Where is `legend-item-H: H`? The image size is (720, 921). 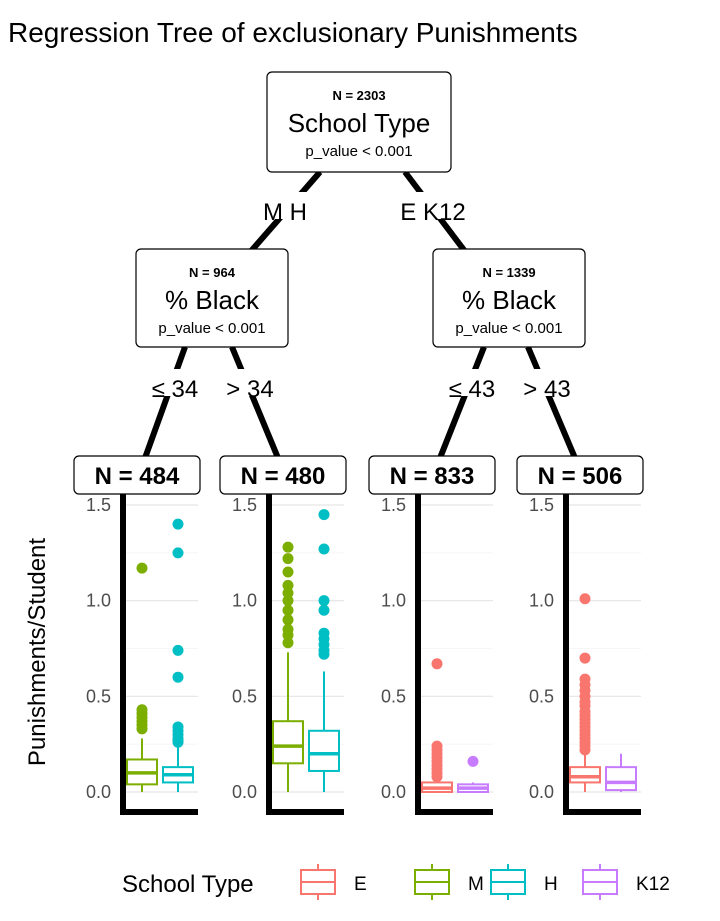 legend-item-H: H is located at coordinates (524, 882).